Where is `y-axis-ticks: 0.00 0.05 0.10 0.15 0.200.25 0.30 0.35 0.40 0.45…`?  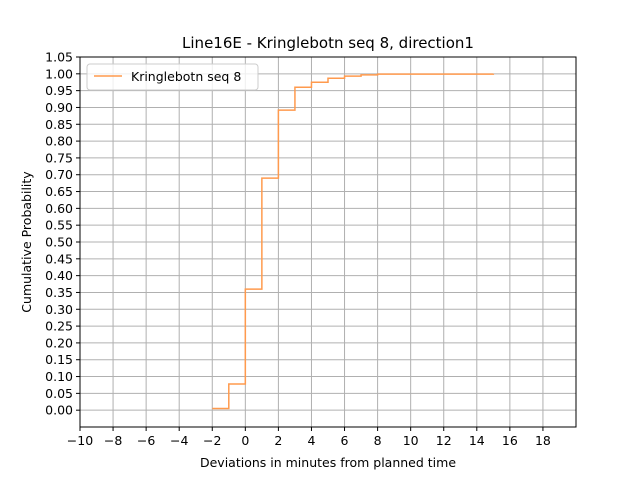 y-axis-ticks: 0.00 0.05 0.10 0.15 0.200.25 0.30 0.35 0.40 0.45… is located at coordinates (62, 234).